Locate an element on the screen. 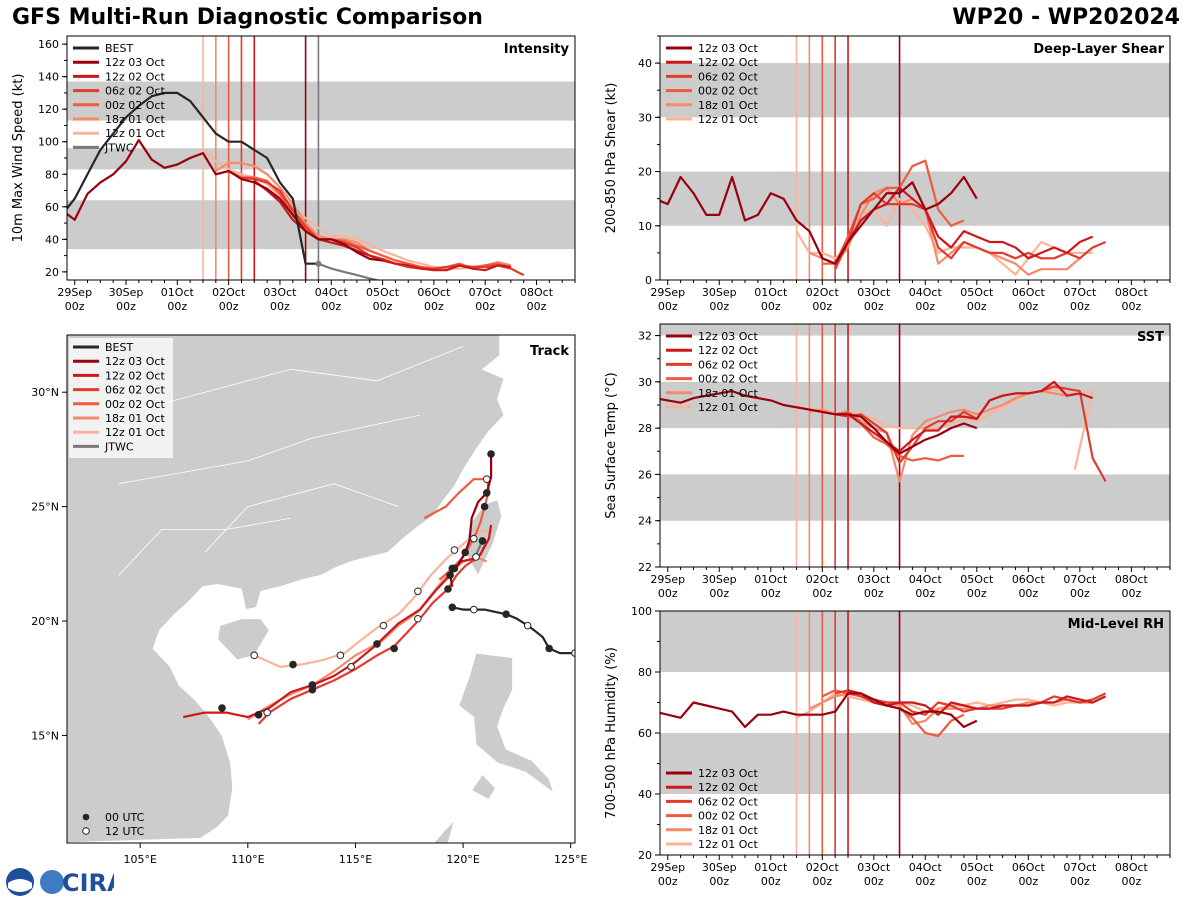 The image size is (1200, 900). x-tick-label: 125°E is located at coordinates (570, 859).